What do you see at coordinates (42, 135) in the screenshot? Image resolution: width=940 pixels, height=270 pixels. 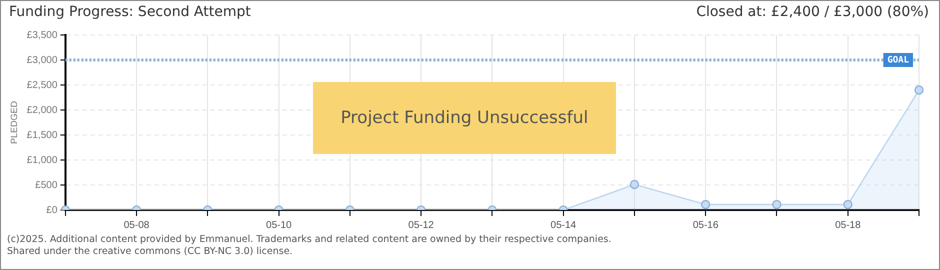 I see `y-tick-label: £1,500` at bounding box center [42, 135].